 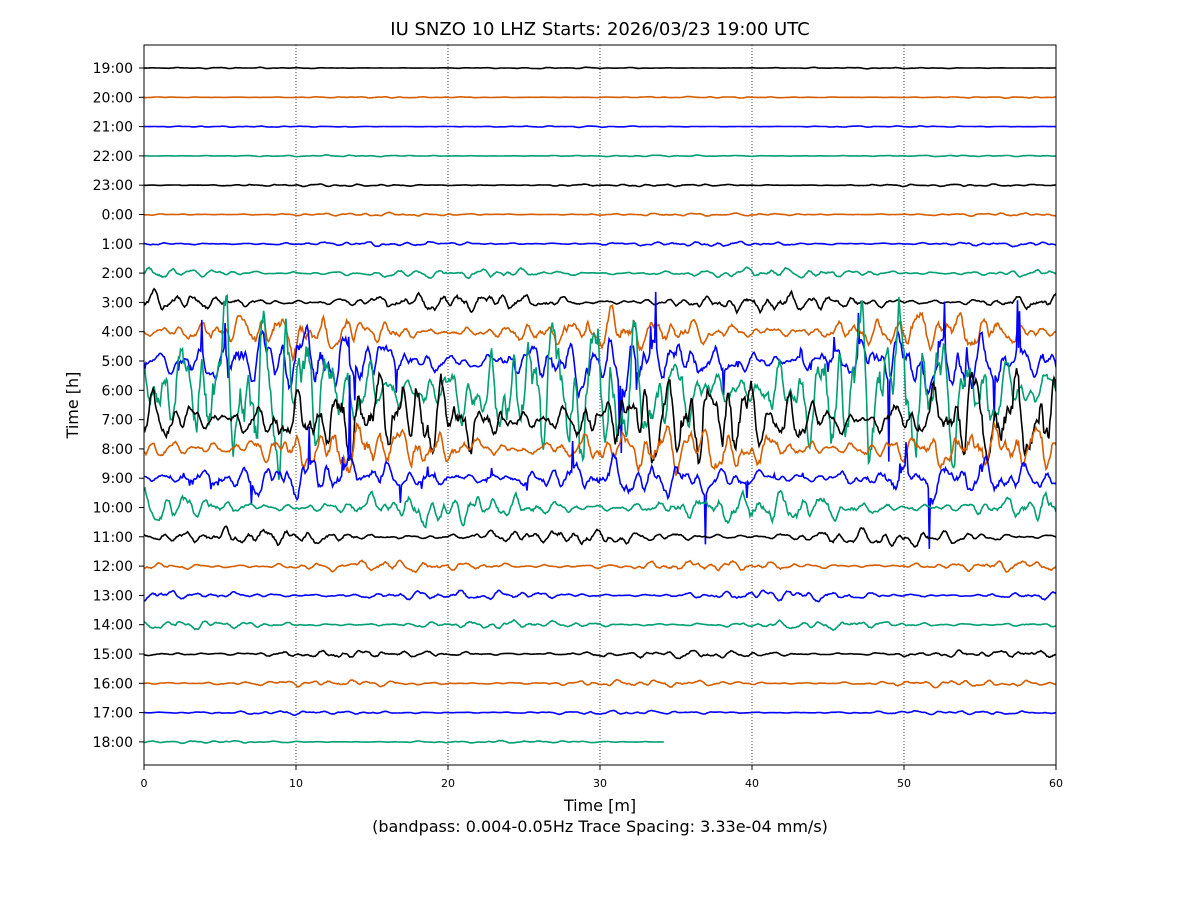 I want to click on trace-16:00, so click(x=600, y=683).